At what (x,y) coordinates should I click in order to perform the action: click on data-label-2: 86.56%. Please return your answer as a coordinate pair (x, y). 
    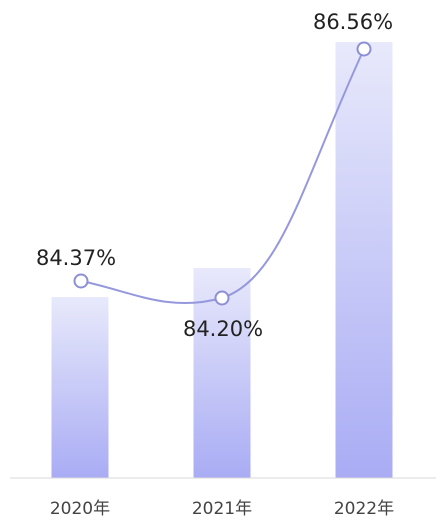
    Looking at the image, I should click on (353, 22).